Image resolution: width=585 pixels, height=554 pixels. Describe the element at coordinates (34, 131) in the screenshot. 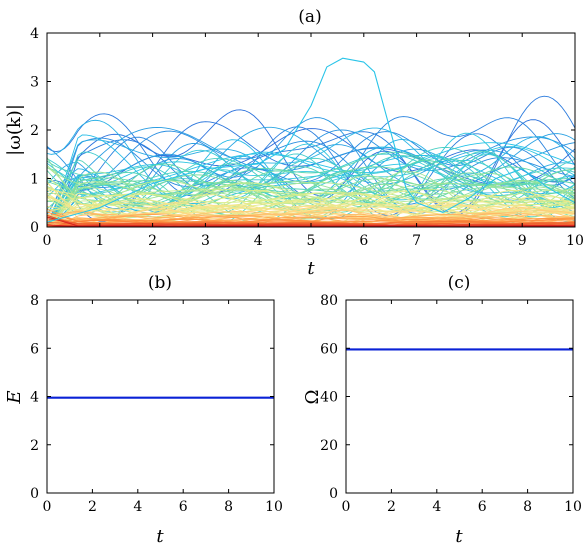

I see `a-y-tick-label: 2` at that location.